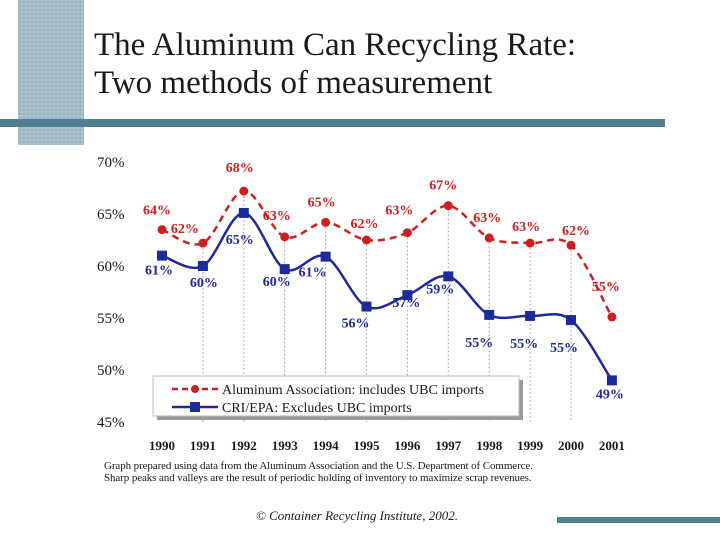  I want to click on y-tick-label: 55%, so click(111, 319).